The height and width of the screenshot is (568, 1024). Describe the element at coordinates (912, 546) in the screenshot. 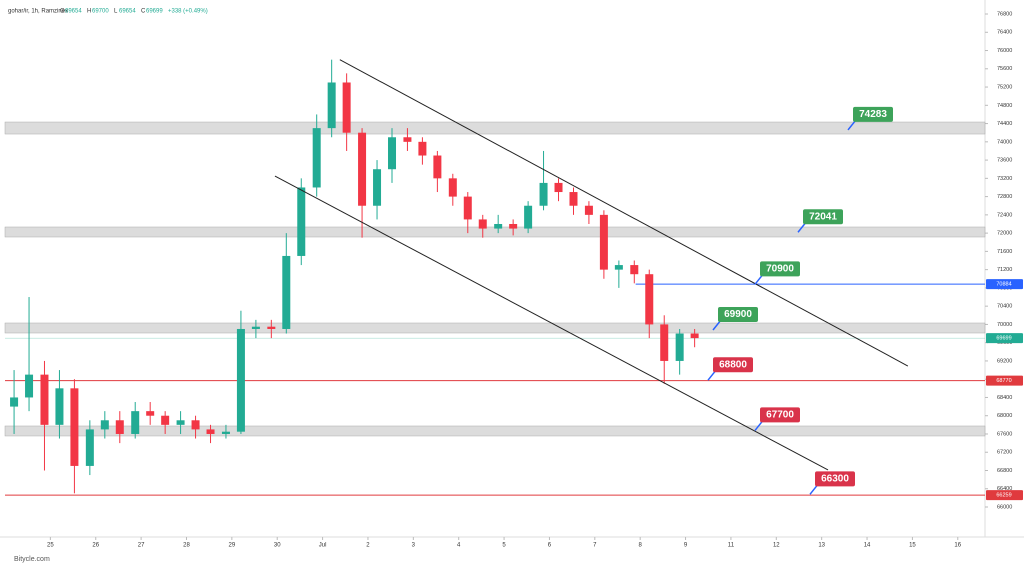

I see `x-tick-label: 15` at that location.